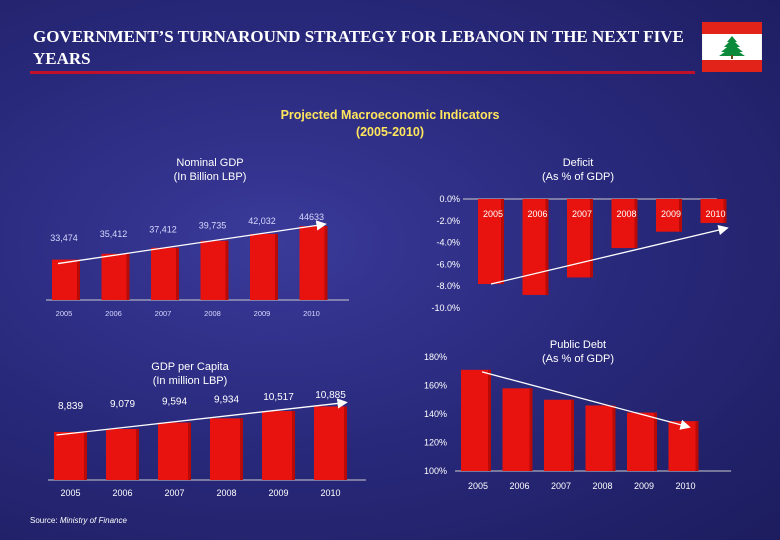  Describe the element at coordinates (609, 255) in the screenshot. I see `deficit-trend-arrow` at that location.